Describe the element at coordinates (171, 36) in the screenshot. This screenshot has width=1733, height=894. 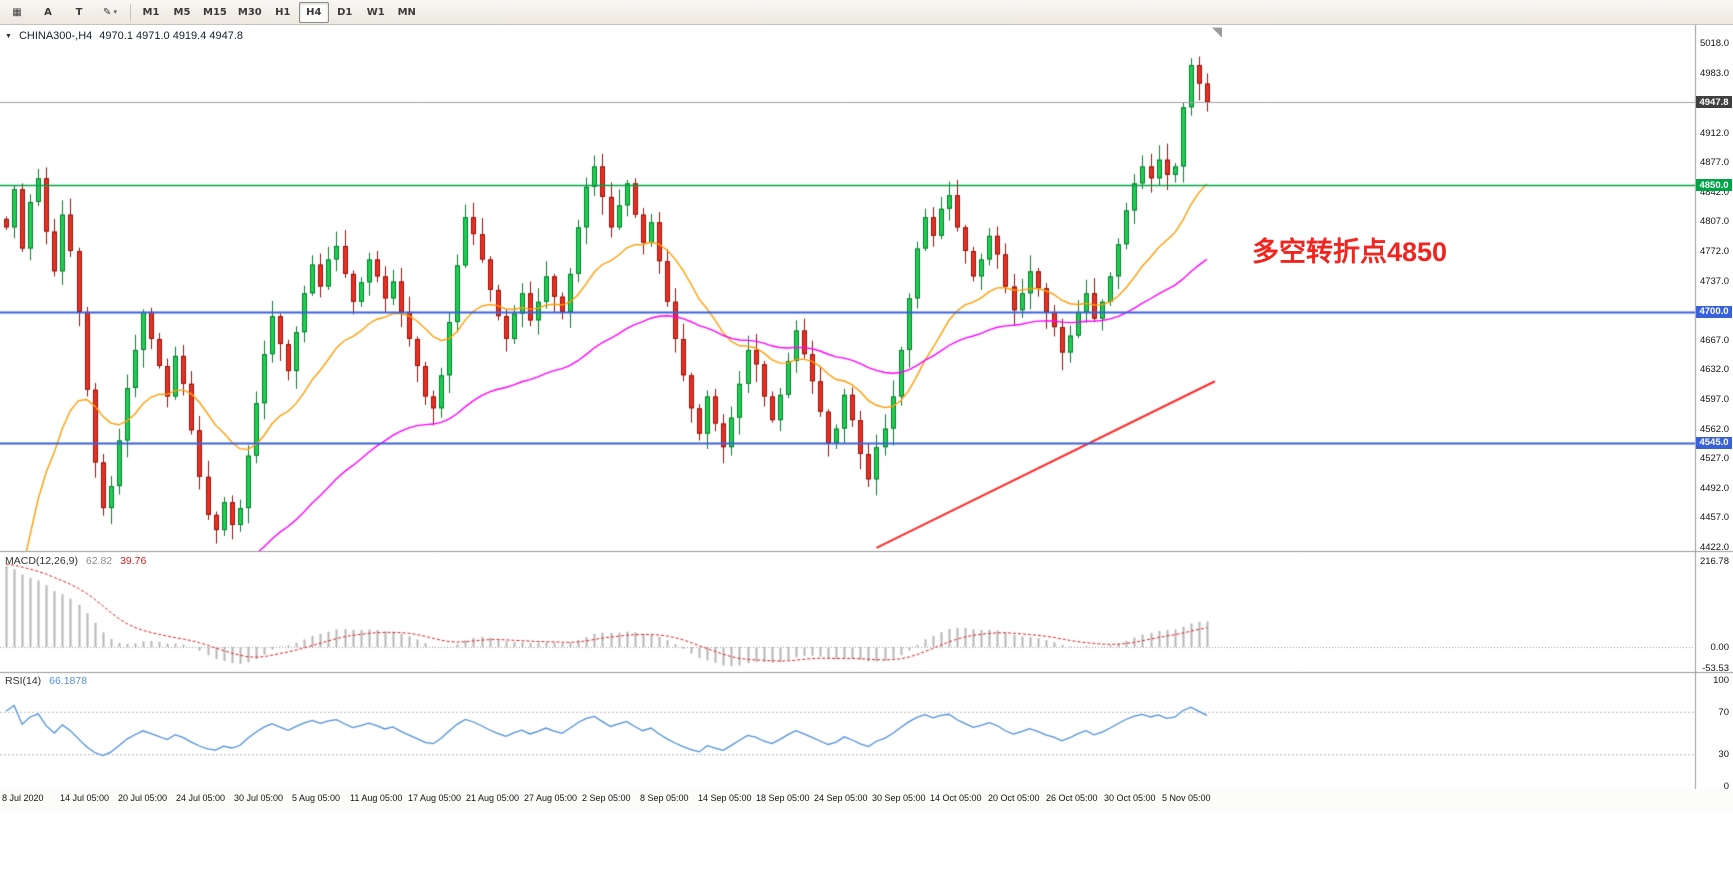
I see `ohlc-values: 4970.1 4971.0 4919.4 4947.8` at that location.